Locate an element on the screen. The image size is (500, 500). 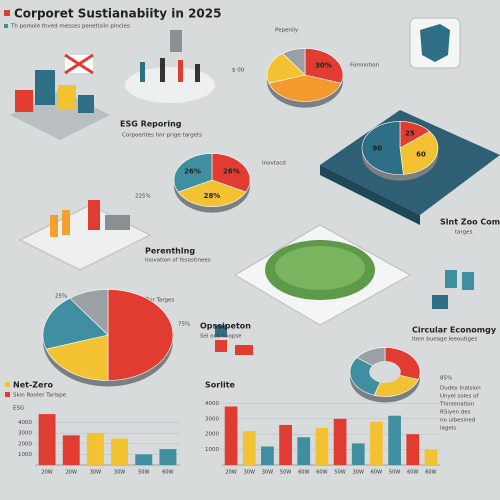
note-line: Dudex Inalsion is located at coordinates (460, 389).